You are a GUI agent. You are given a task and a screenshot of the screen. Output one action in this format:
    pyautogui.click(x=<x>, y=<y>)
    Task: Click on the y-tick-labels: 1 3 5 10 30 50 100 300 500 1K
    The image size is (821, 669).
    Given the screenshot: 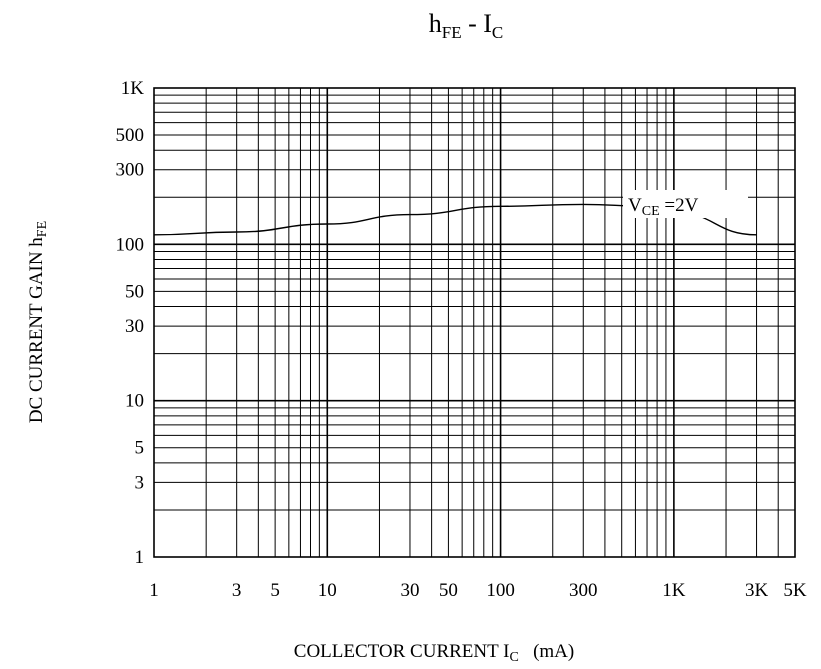 What is the action you would take?
    pyautogui.click(x=130, y=323)
    